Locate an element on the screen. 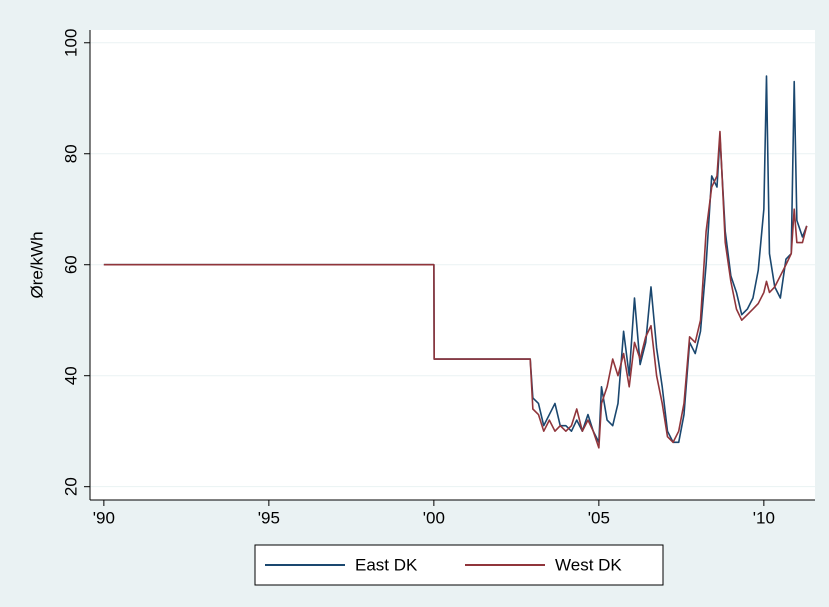  y-tick-label: 80 is located at coordinates (70, 153).